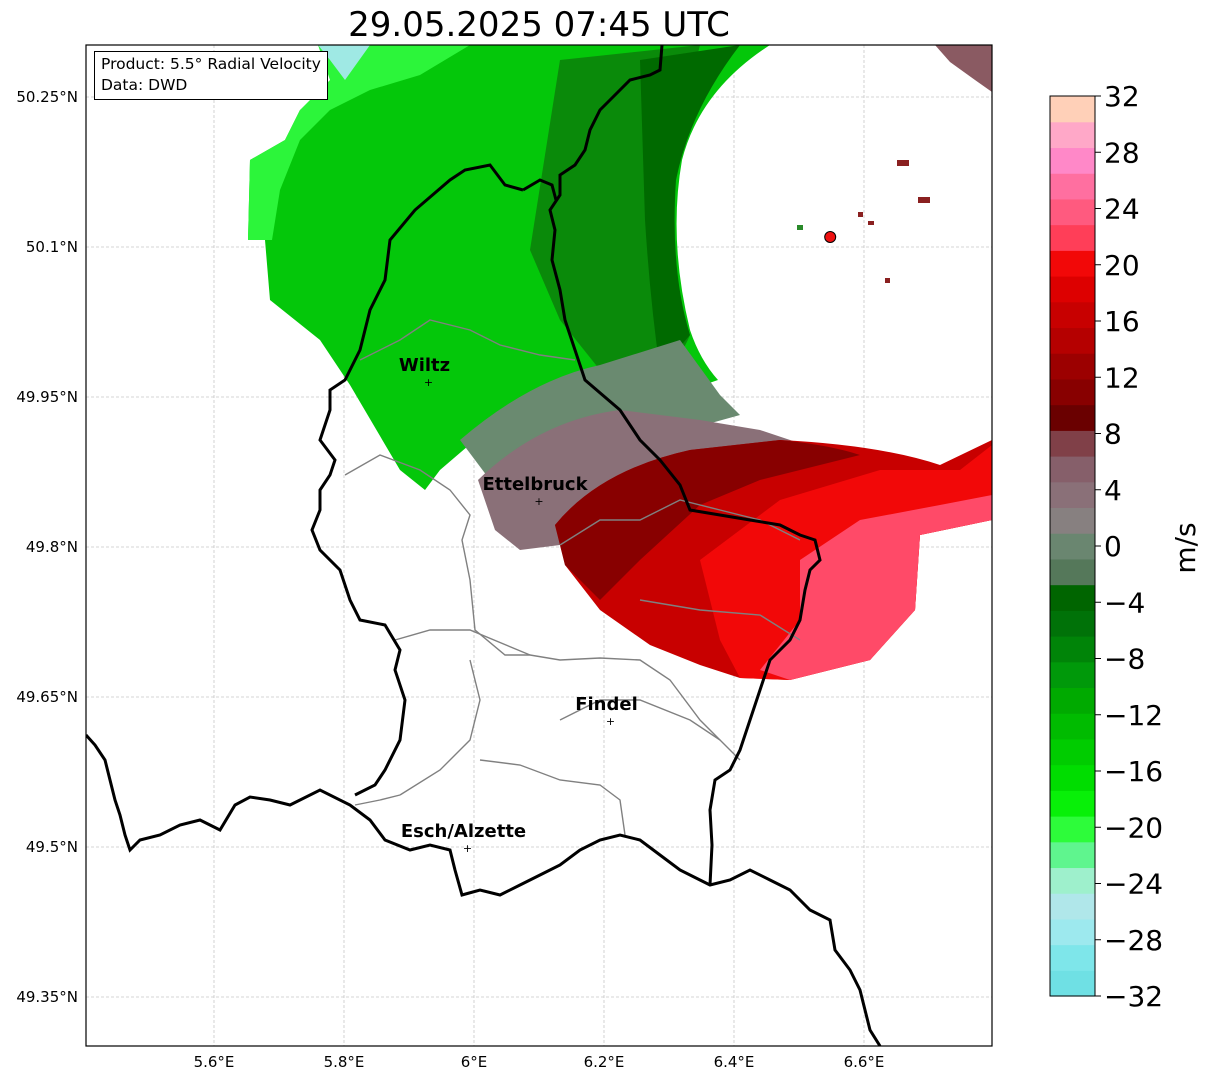 Image resolution: width=1207 pixels, height=1081 pixels. What do you see at coordinates (1185, 547) in the screenshot?
I see `colorbar-label: m/s` at bounding box center [1185, 547].